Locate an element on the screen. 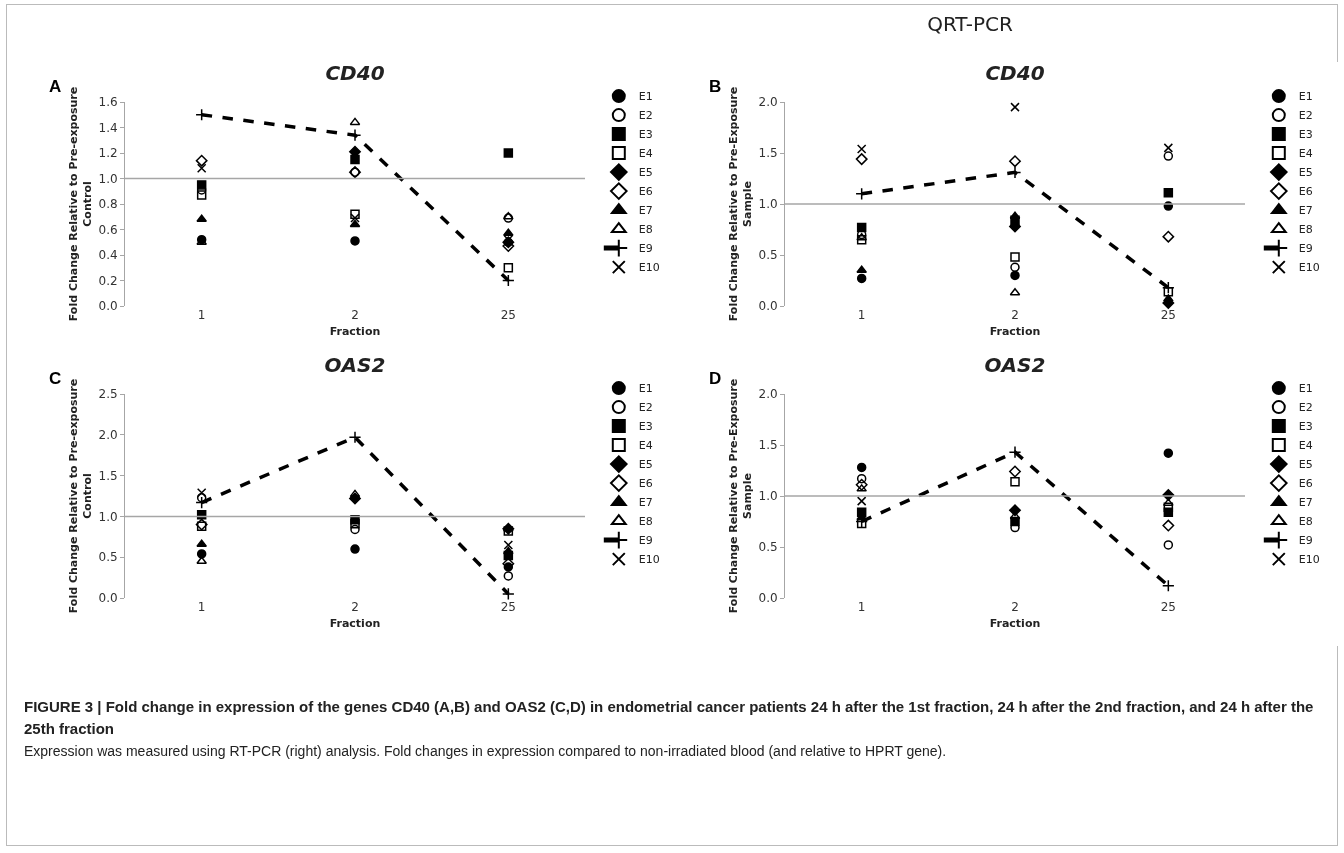  y-tick-label: 0.6 is located at coordinates (108, 229).